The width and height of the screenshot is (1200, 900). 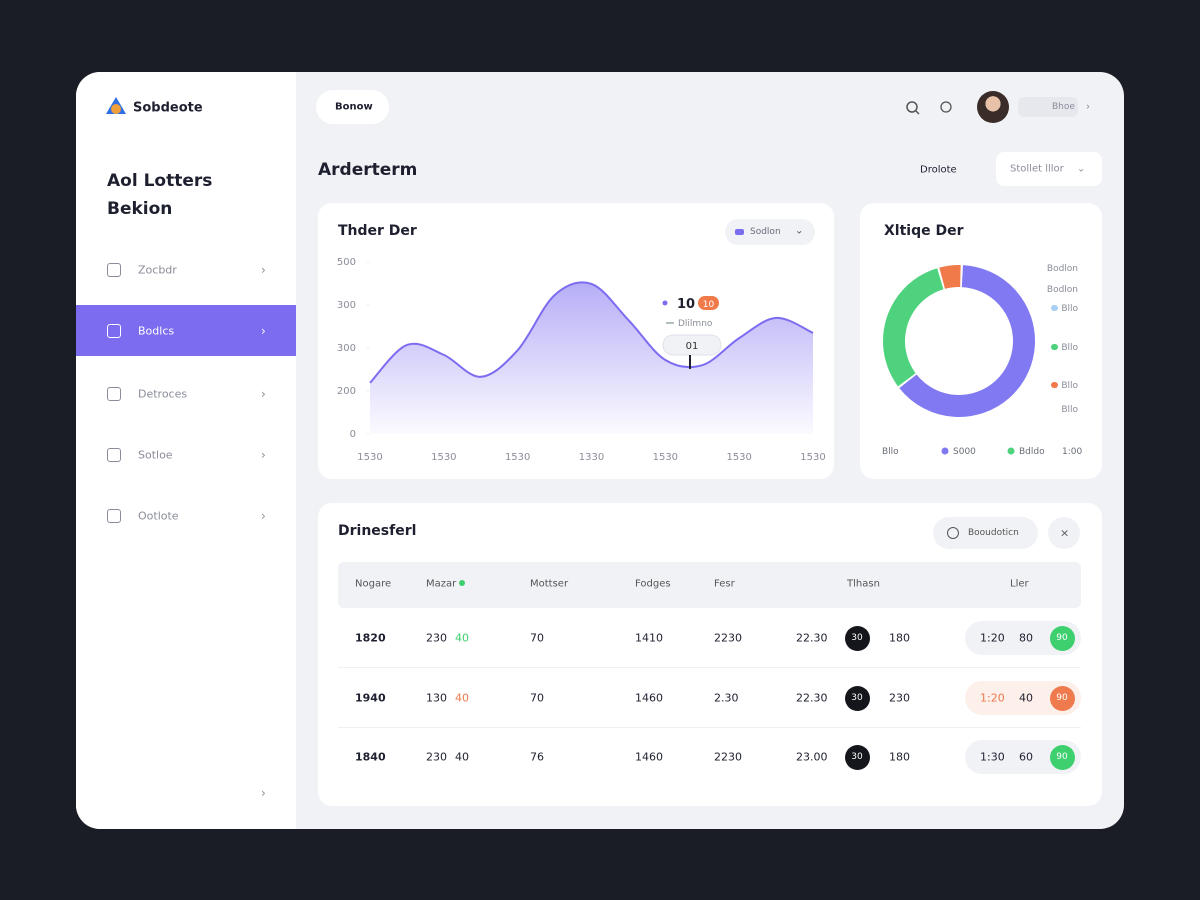 What do you see at coordinates (591, 457) in the screenshot?
I see `x-tick-label: 1330` at bounding box center [591, 457].